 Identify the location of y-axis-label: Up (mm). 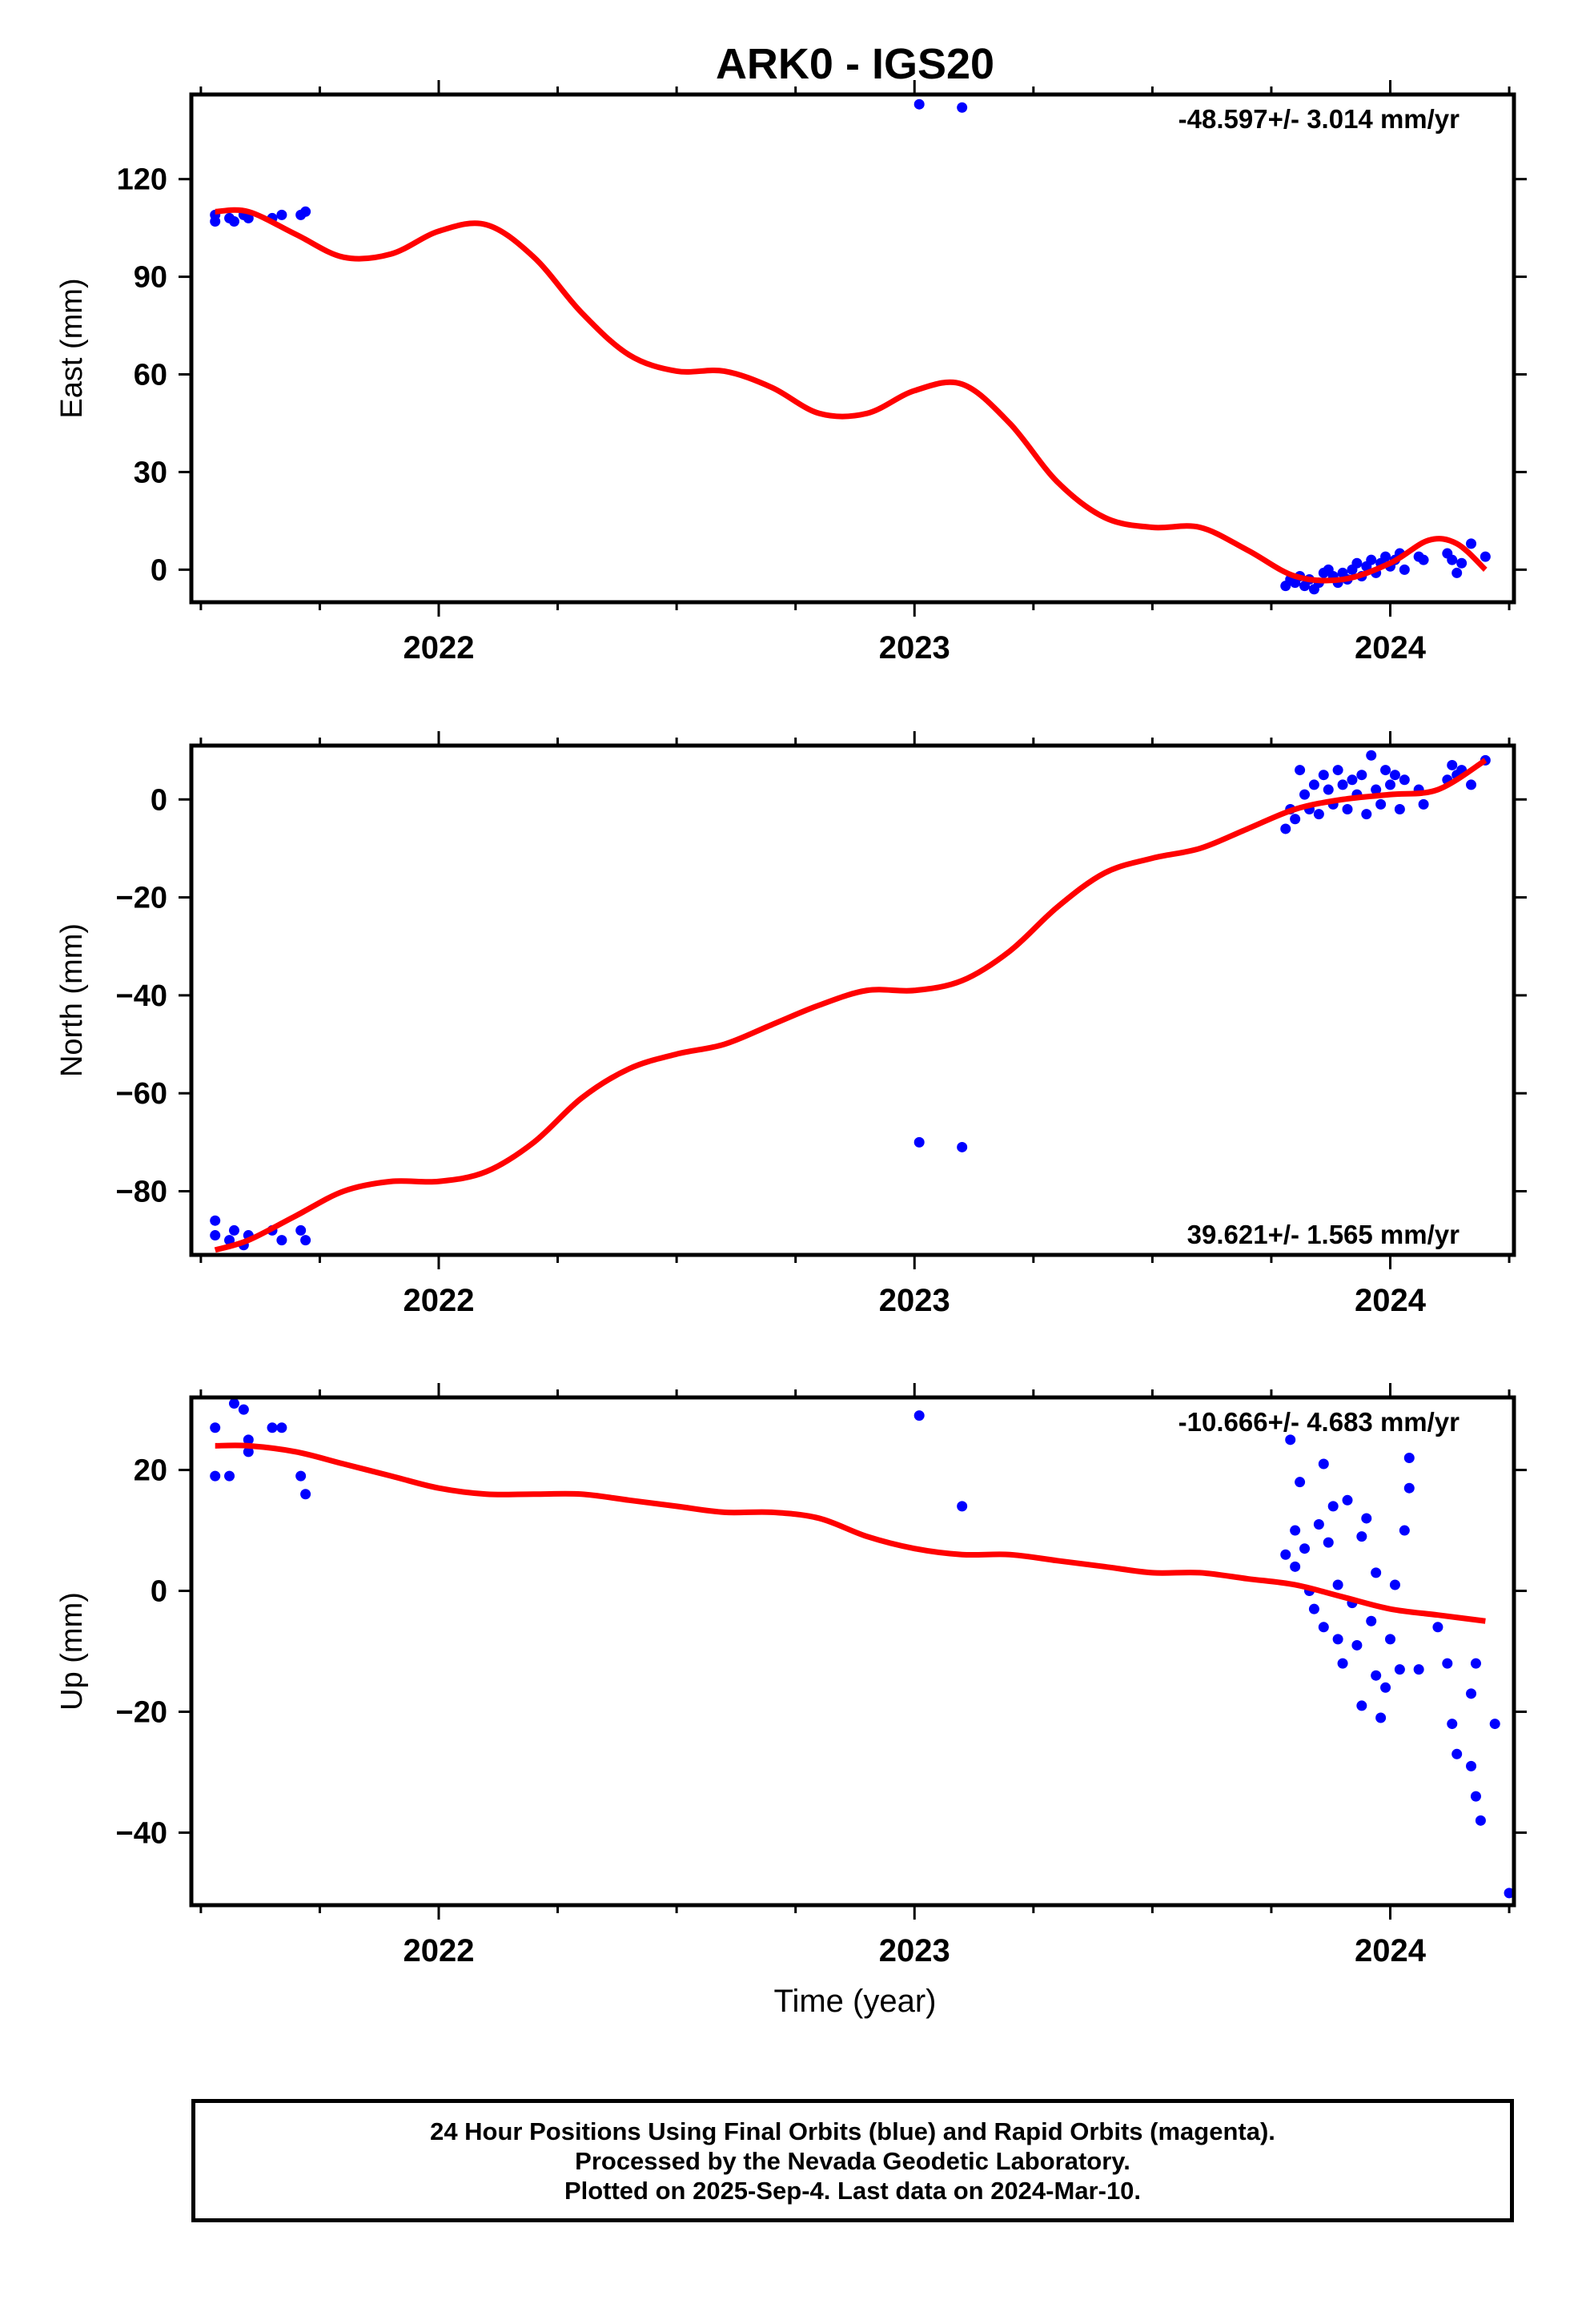
(72, 1651).